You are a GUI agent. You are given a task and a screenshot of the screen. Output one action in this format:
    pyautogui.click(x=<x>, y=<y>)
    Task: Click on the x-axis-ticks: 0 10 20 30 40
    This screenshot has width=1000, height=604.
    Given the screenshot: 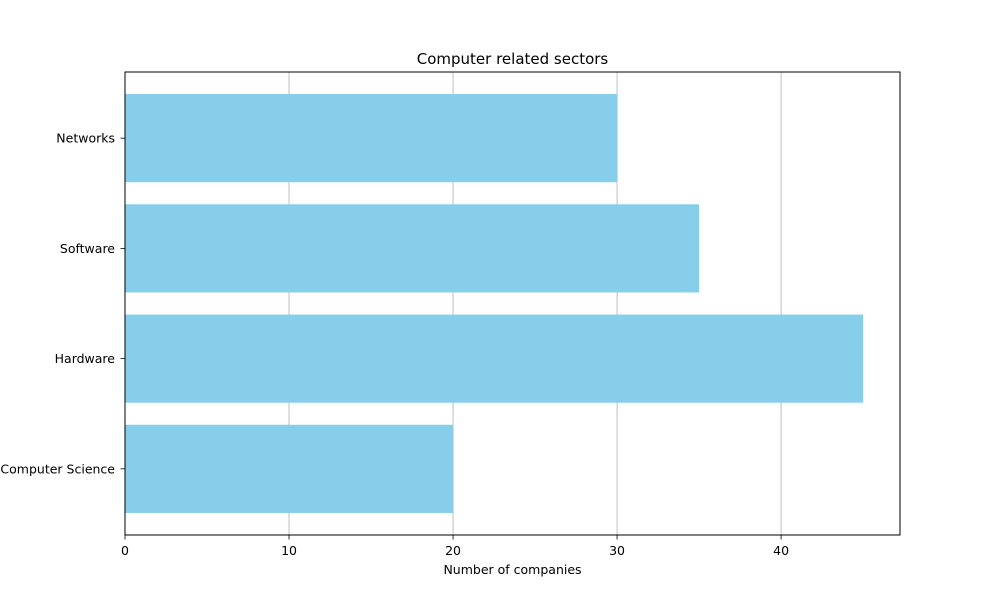 What is the action you would take?
    pyautogui.click(x=455, y=546)
    